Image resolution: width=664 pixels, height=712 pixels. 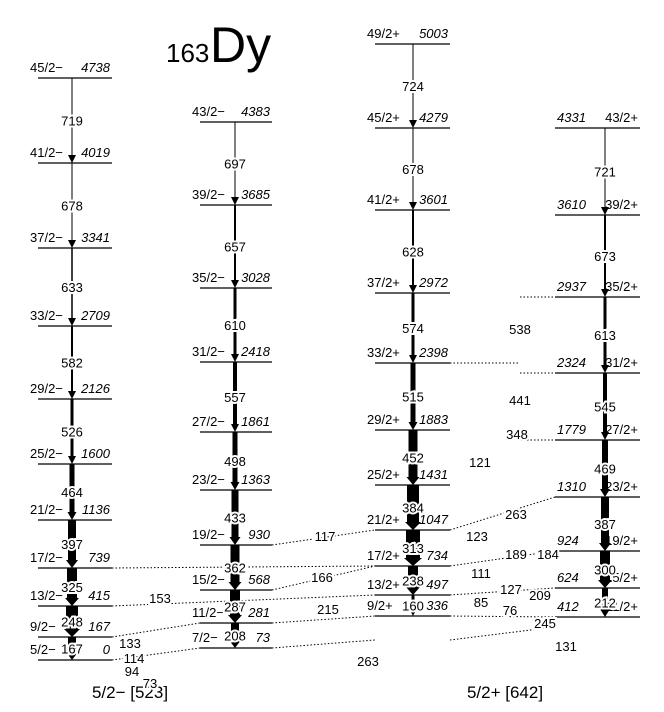 What do you see at coordinates (95, 388) in the screenshot?
I see `level-energy: 2126` at bounding box center [95, 388].